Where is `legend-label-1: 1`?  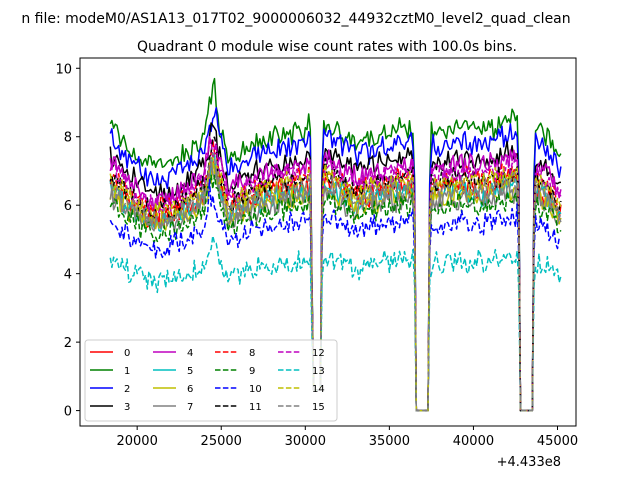 legend-label-1: 1 is located at coordinates (127, 371).